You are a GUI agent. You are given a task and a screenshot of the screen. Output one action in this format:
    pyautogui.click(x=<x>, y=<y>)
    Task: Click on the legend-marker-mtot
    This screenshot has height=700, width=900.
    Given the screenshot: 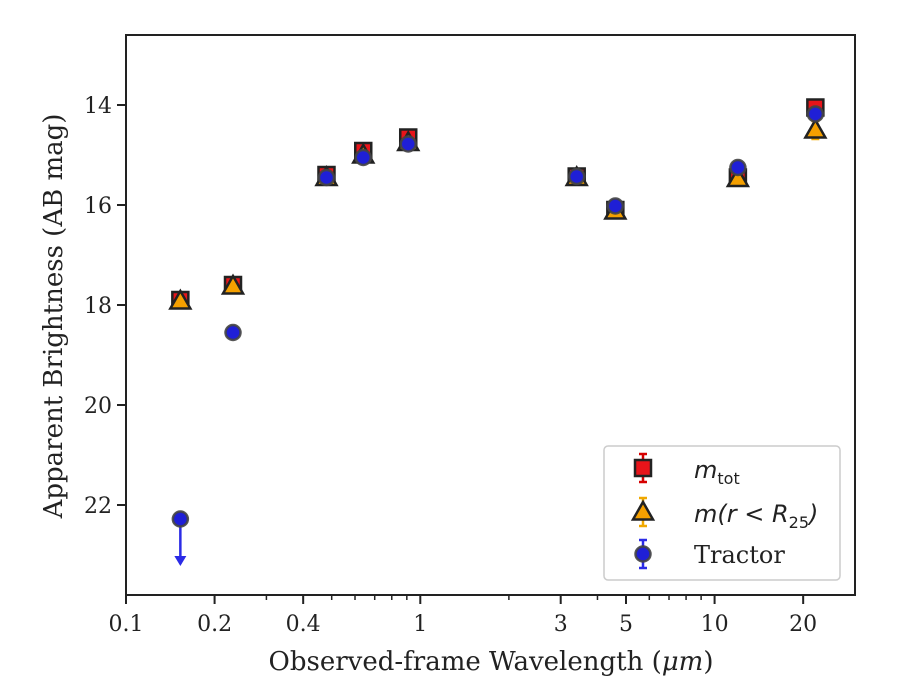 What is the action you would take?
    pyautogui.click(x=643, y=468)
    